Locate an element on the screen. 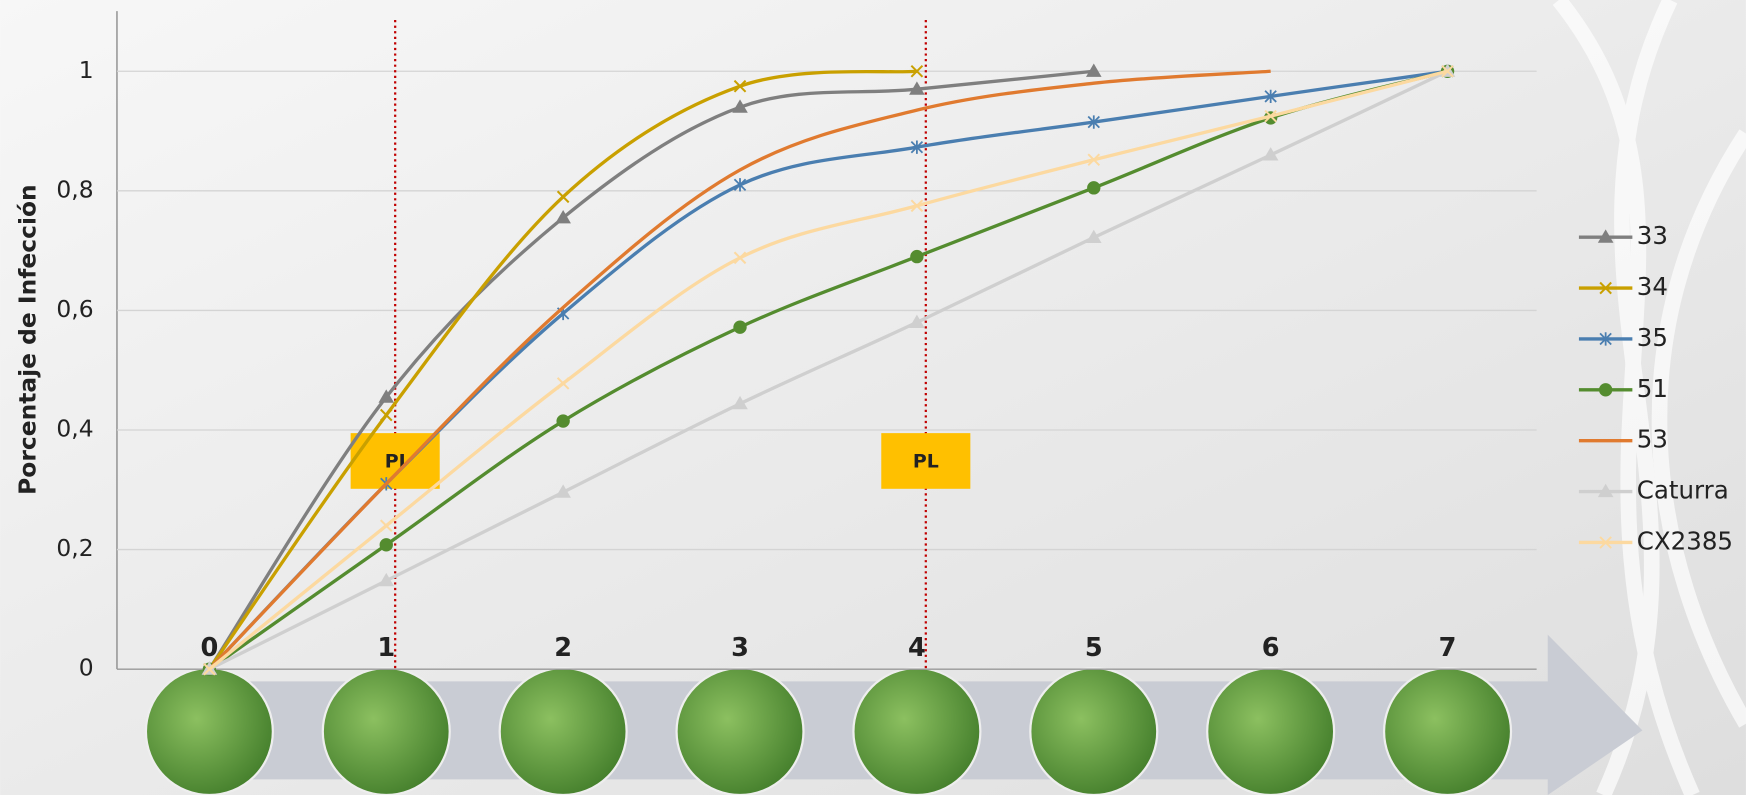 This screenshot has height=799, width=1746. x-tick-label: 2 is located at coordinates (563, 648).